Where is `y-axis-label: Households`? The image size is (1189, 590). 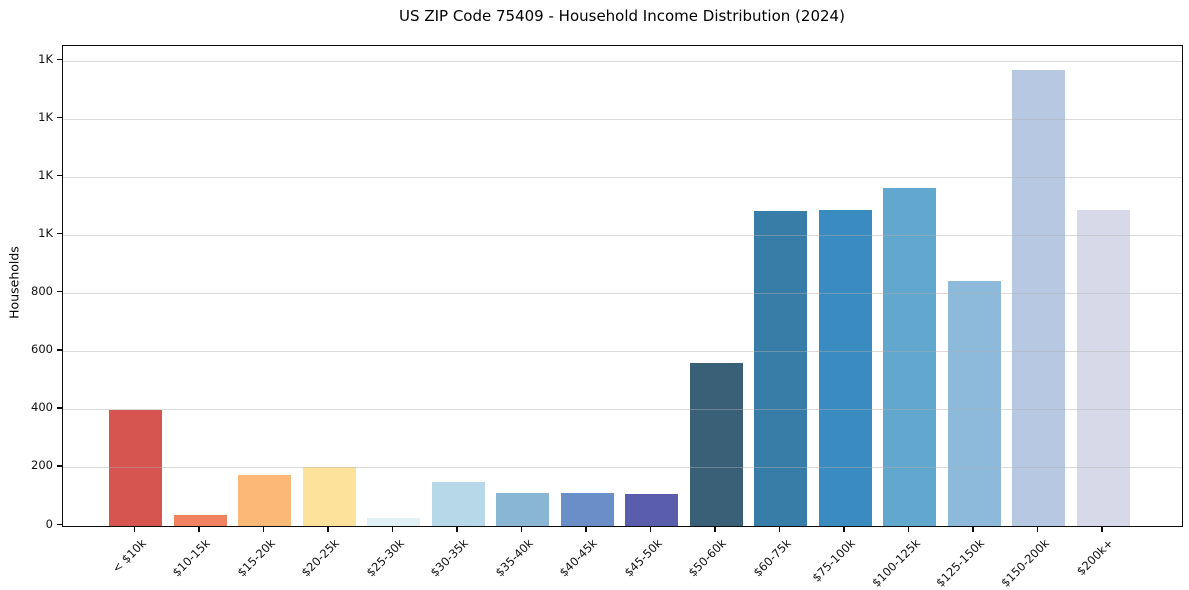 y-axis-label: Households is located at coordinates (14, 282).